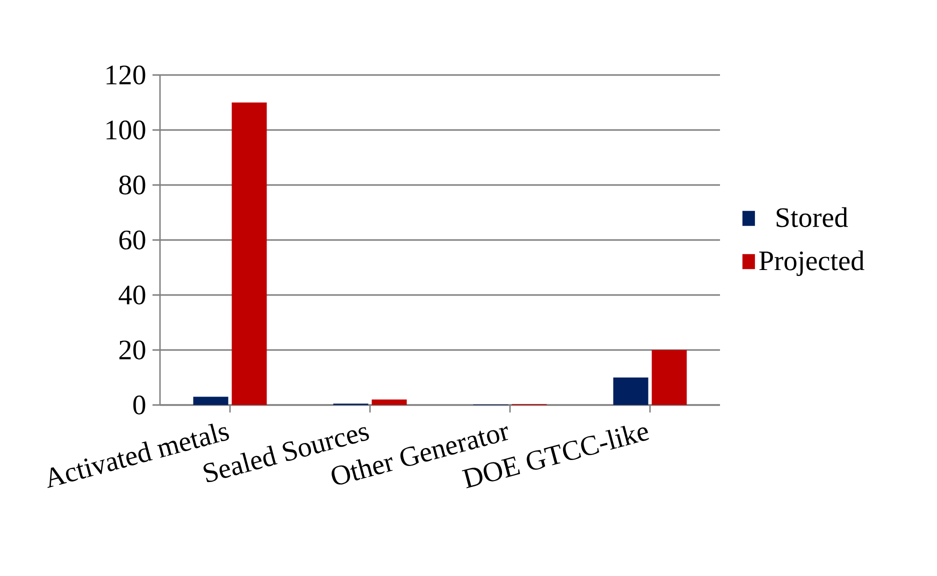 Image resolution: width=937 pixels, height=576 pixels. Describe the element at coordinates (812, 217) in the screenshot. I see `legend-label: Stored` at that location.